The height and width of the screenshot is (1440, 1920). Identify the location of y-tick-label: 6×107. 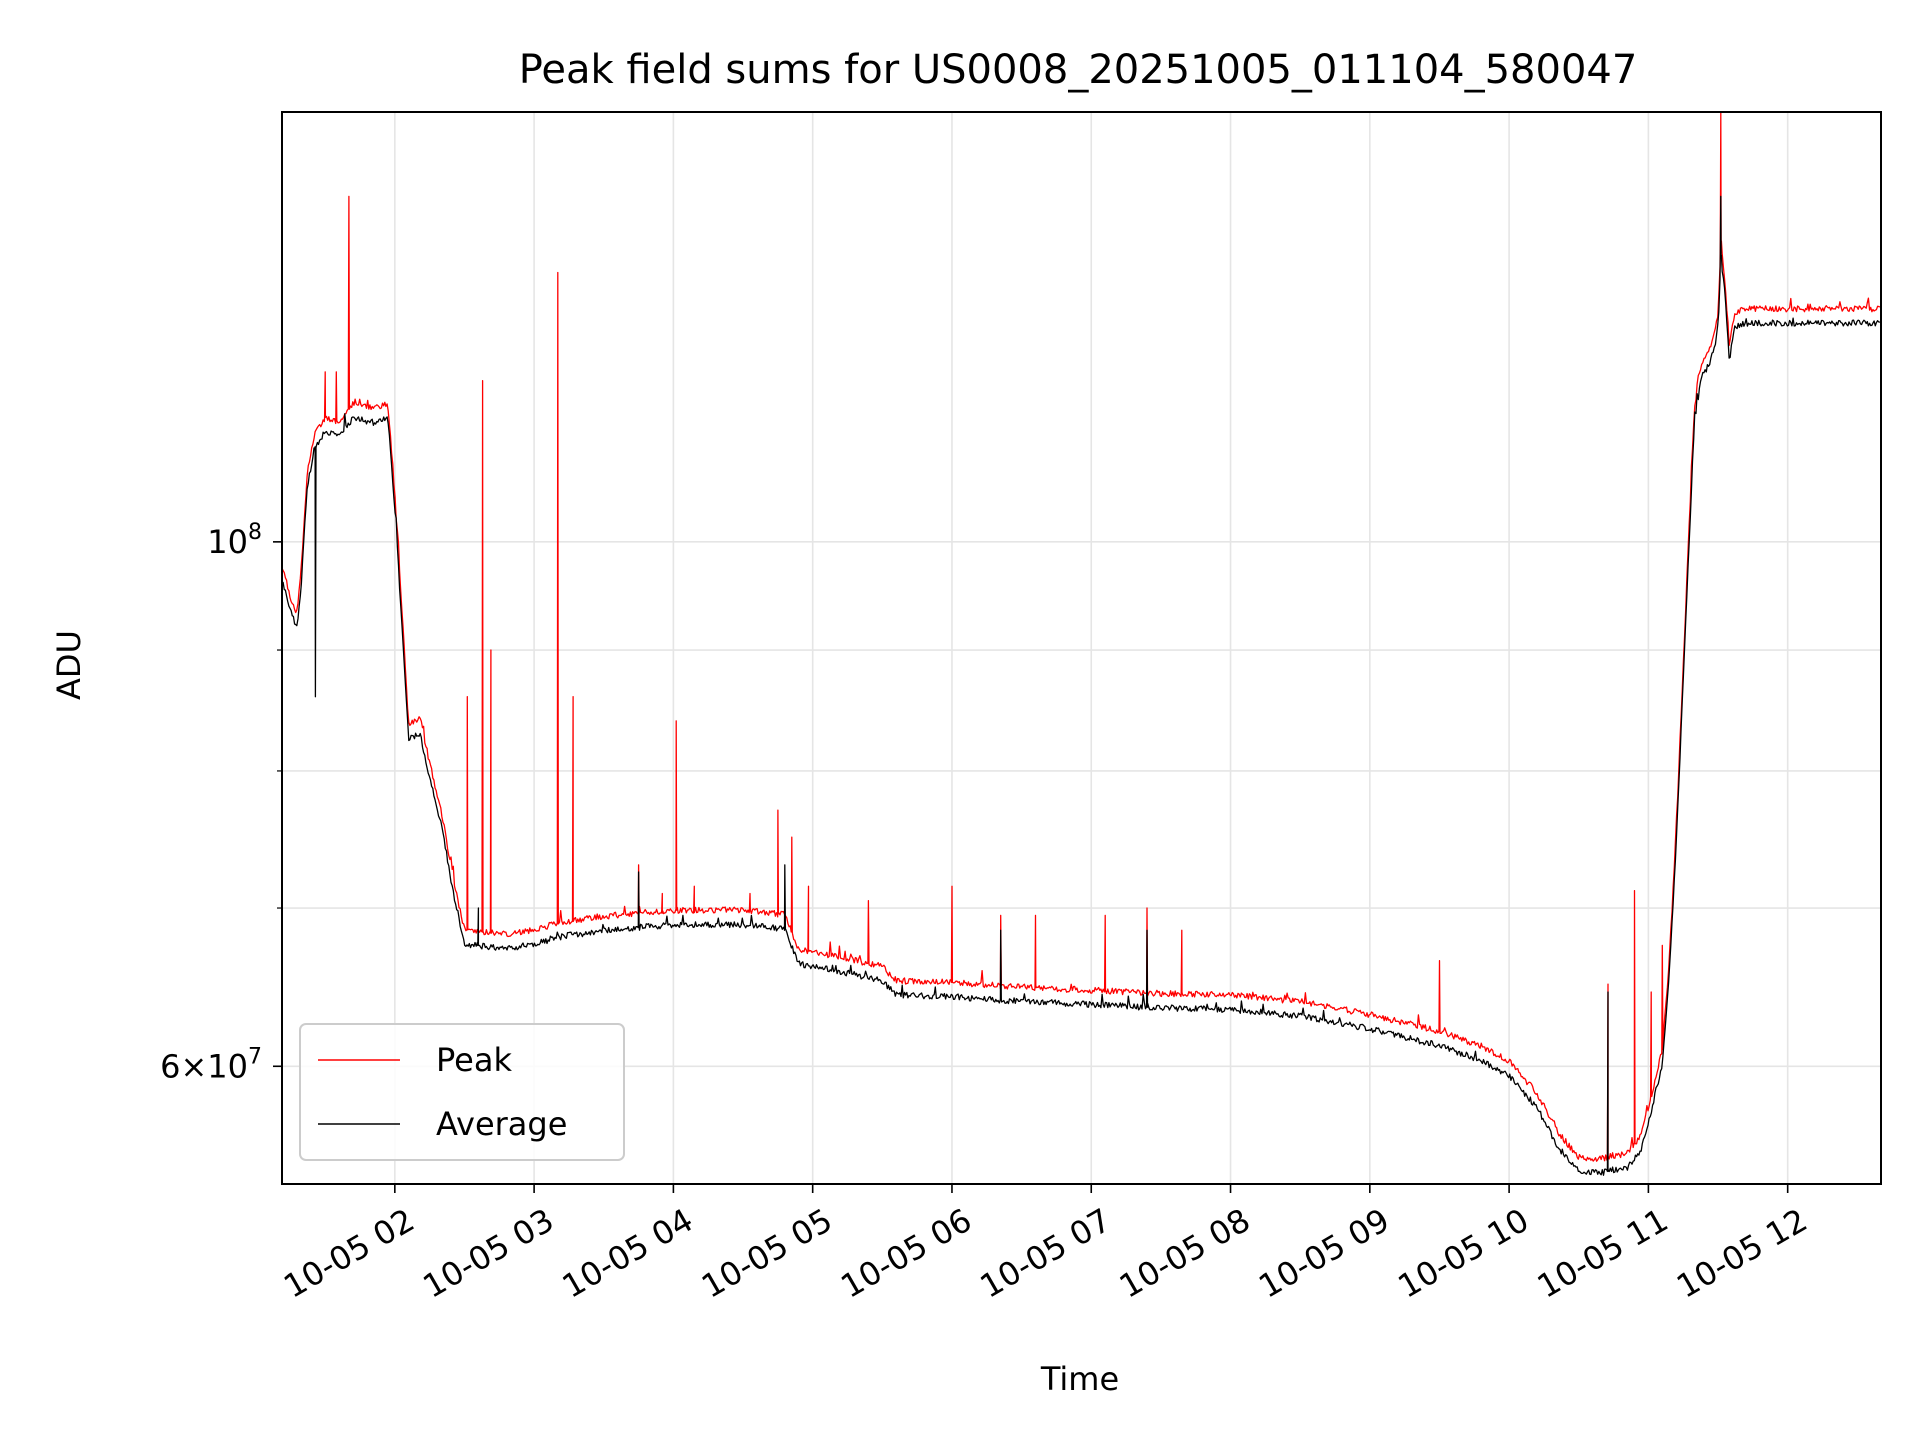
(211, 1064).